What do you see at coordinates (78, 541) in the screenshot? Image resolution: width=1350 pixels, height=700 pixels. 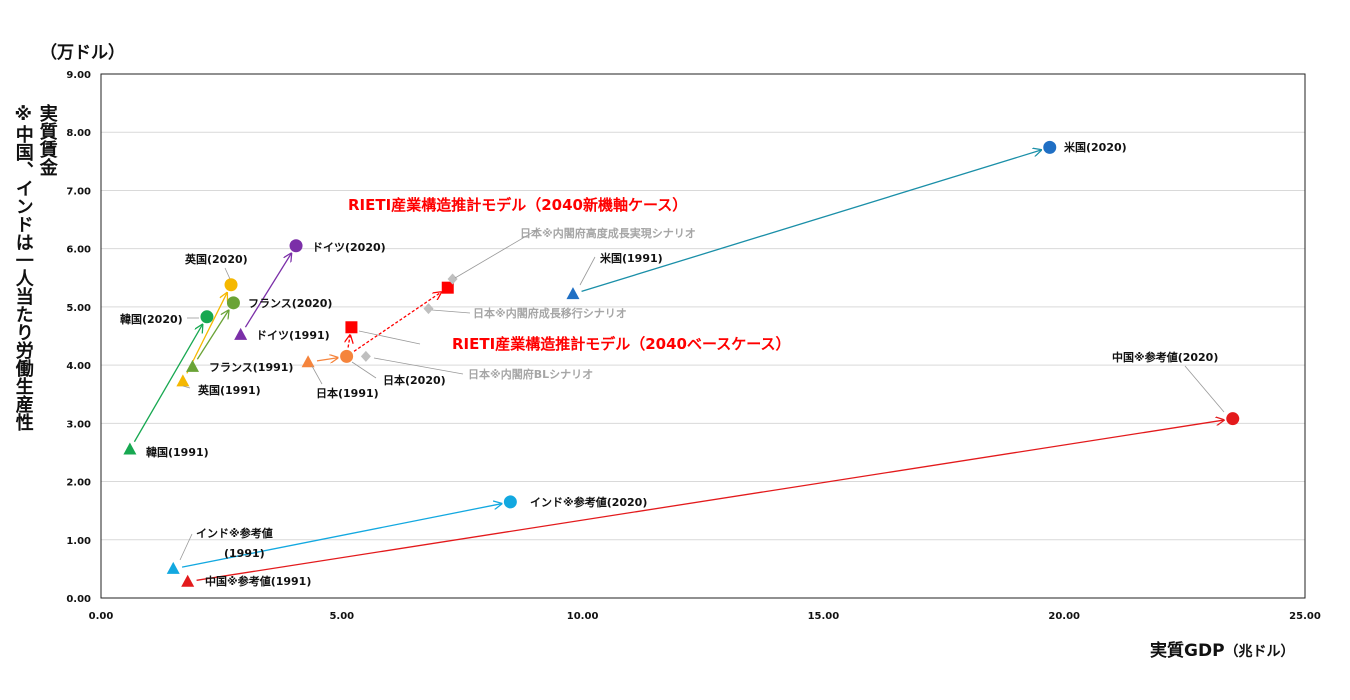 I see `y-tick-label: 1.00` at bounding box center [78, 541].